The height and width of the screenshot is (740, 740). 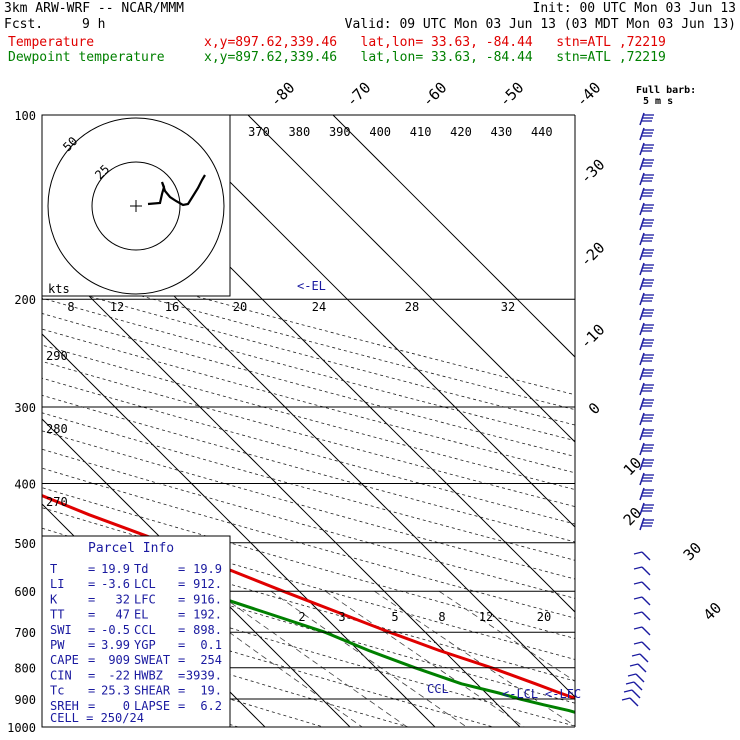 What do you see at coordinates (57, 356) in the screenshot?
I see `theta-side-label: 290` at bounding box center [57, 356].